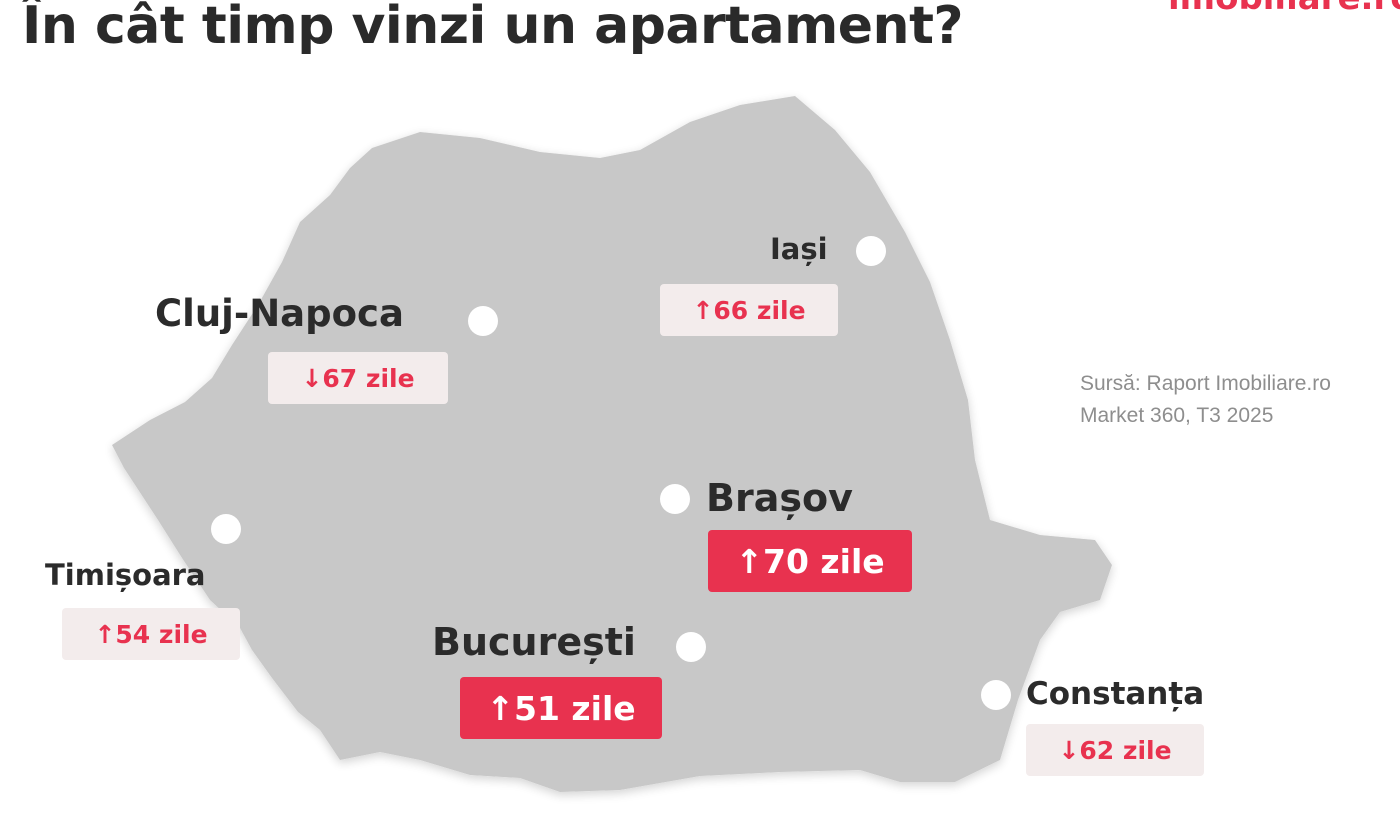 This screenshot has height=818, width=1400. What do you see at coordinates (1115, 694) in the screenshot?
I see `city-name-constanta: Constanța` at bounding box center [1115, 694].